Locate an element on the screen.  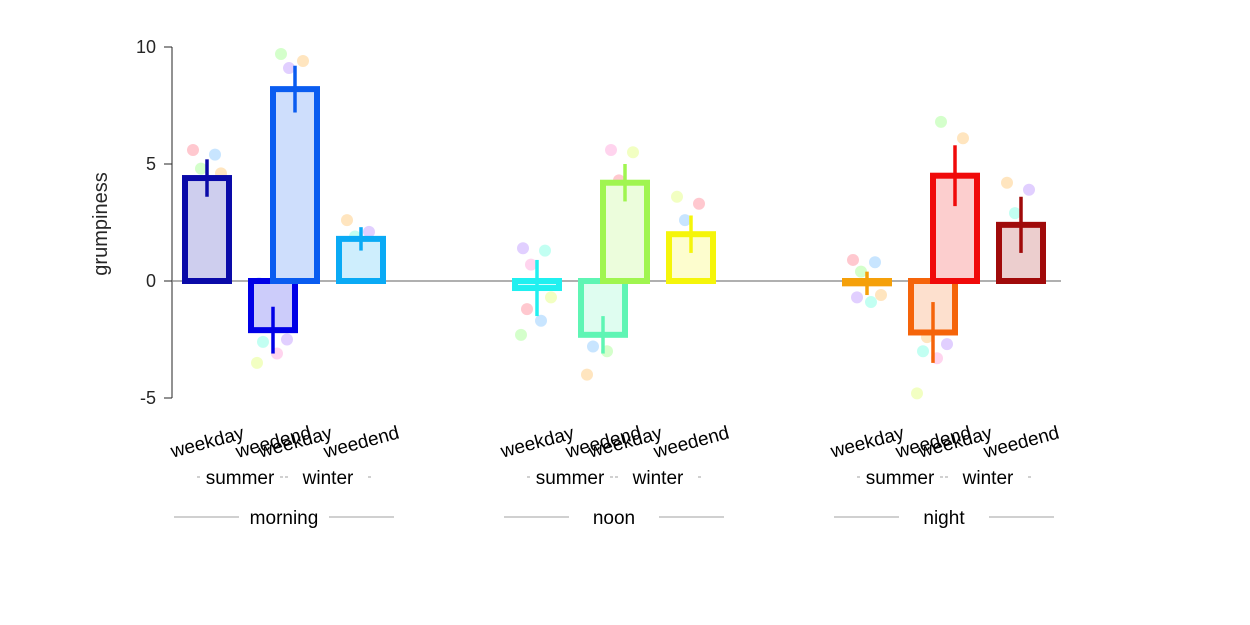
y-tick-label: 5 is located at coordinates (151, 164).